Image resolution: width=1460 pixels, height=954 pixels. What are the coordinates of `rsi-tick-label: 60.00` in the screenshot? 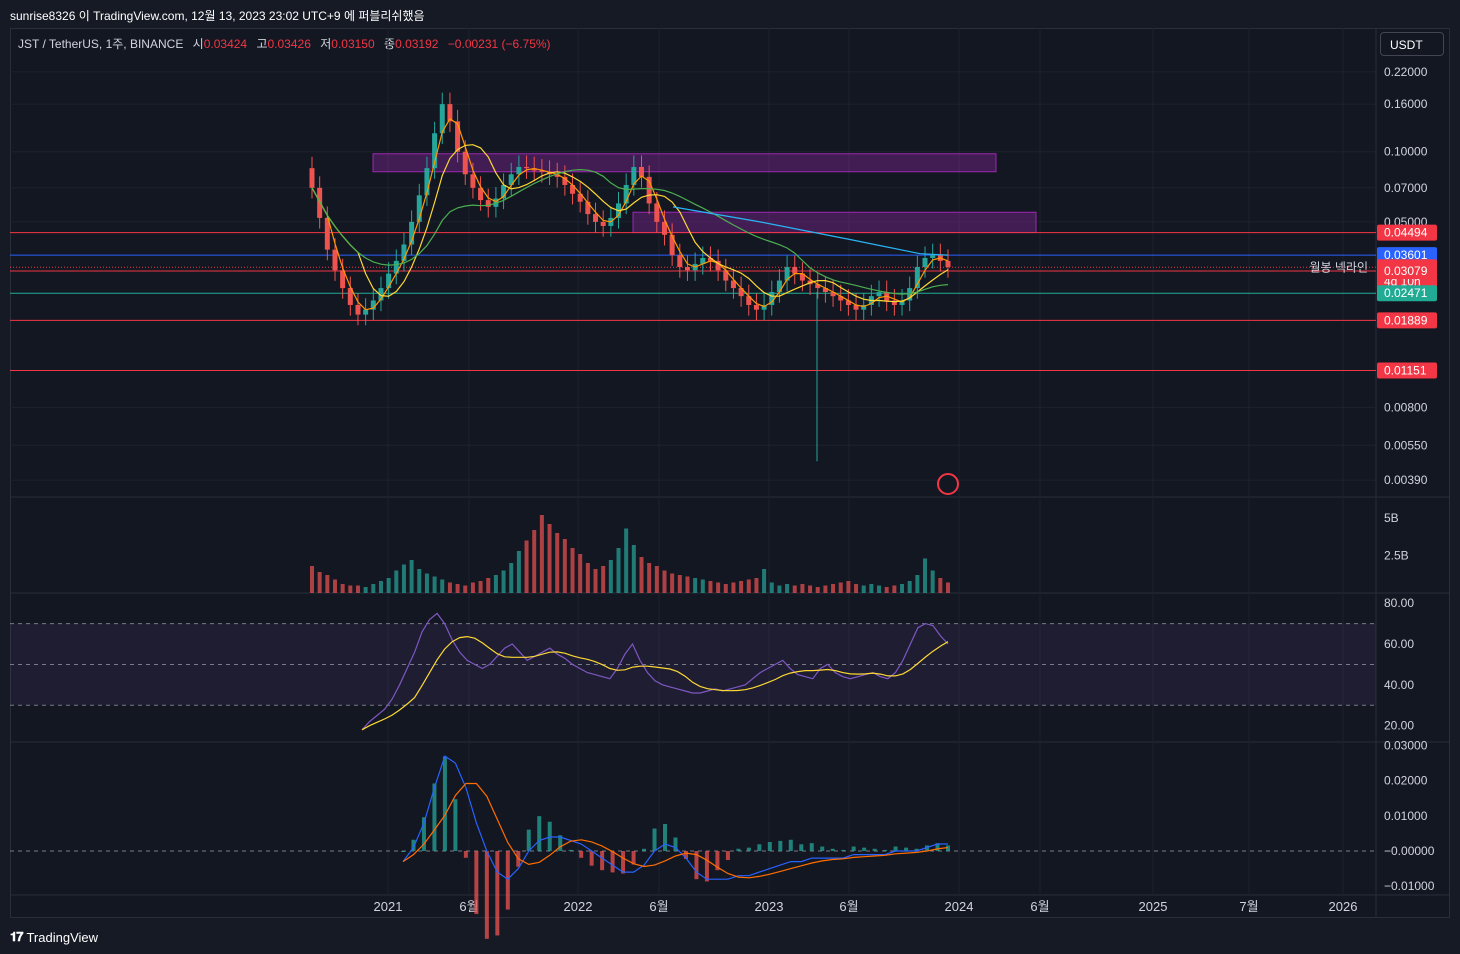 It's located at (1399, 644).